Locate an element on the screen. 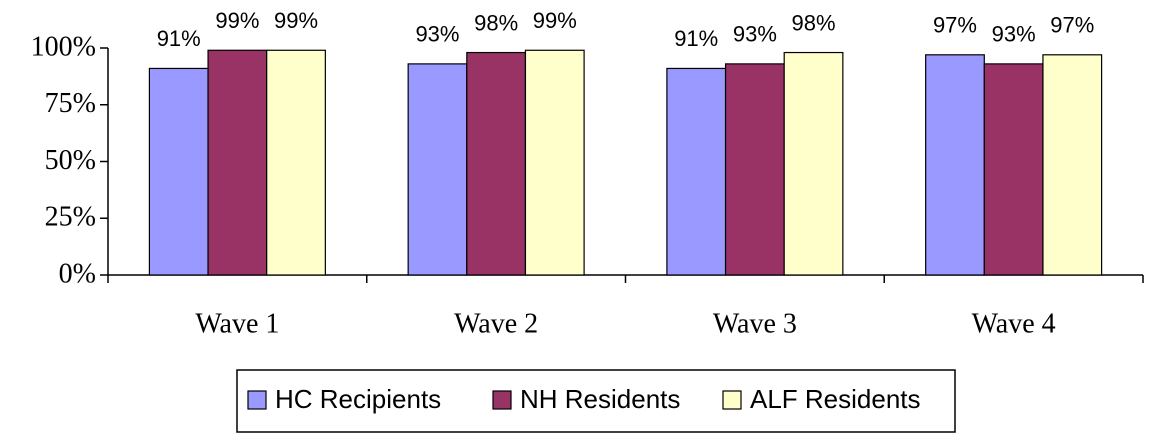 The image size is (1168, 441). x-tick-label: Wave 4 is located at coordinates (1014, 323).